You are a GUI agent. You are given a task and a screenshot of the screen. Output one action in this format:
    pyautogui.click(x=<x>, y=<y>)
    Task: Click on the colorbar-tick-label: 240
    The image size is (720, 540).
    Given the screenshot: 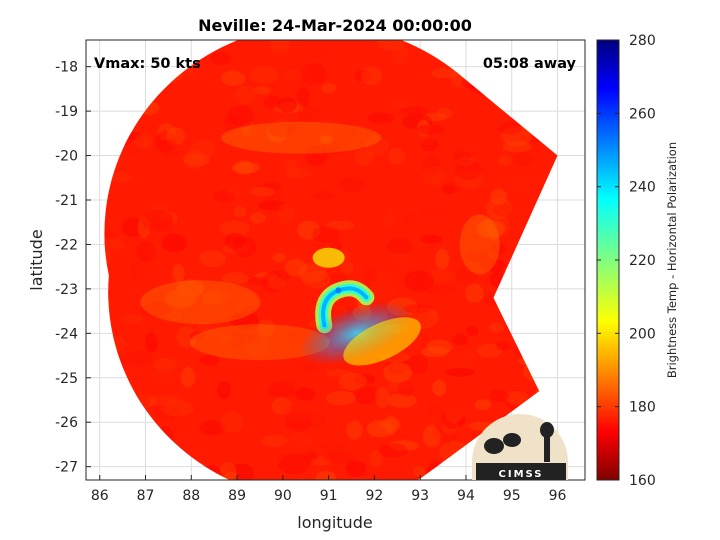 What is the action you would take?
    pyautogui.click(x=642, y=188)
    